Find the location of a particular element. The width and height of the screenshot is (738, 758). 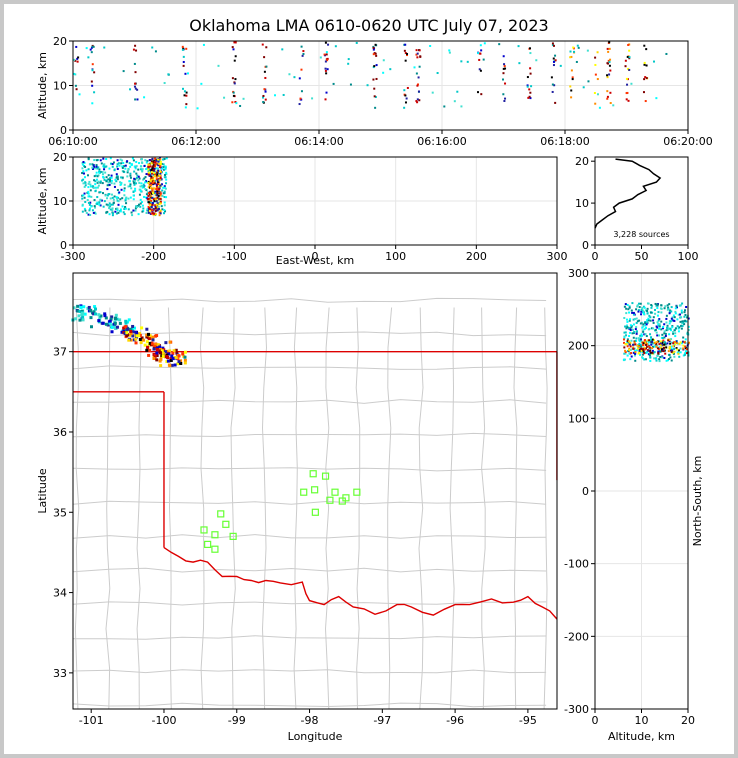

lma-station-marker is located at coordinates (315, 490).